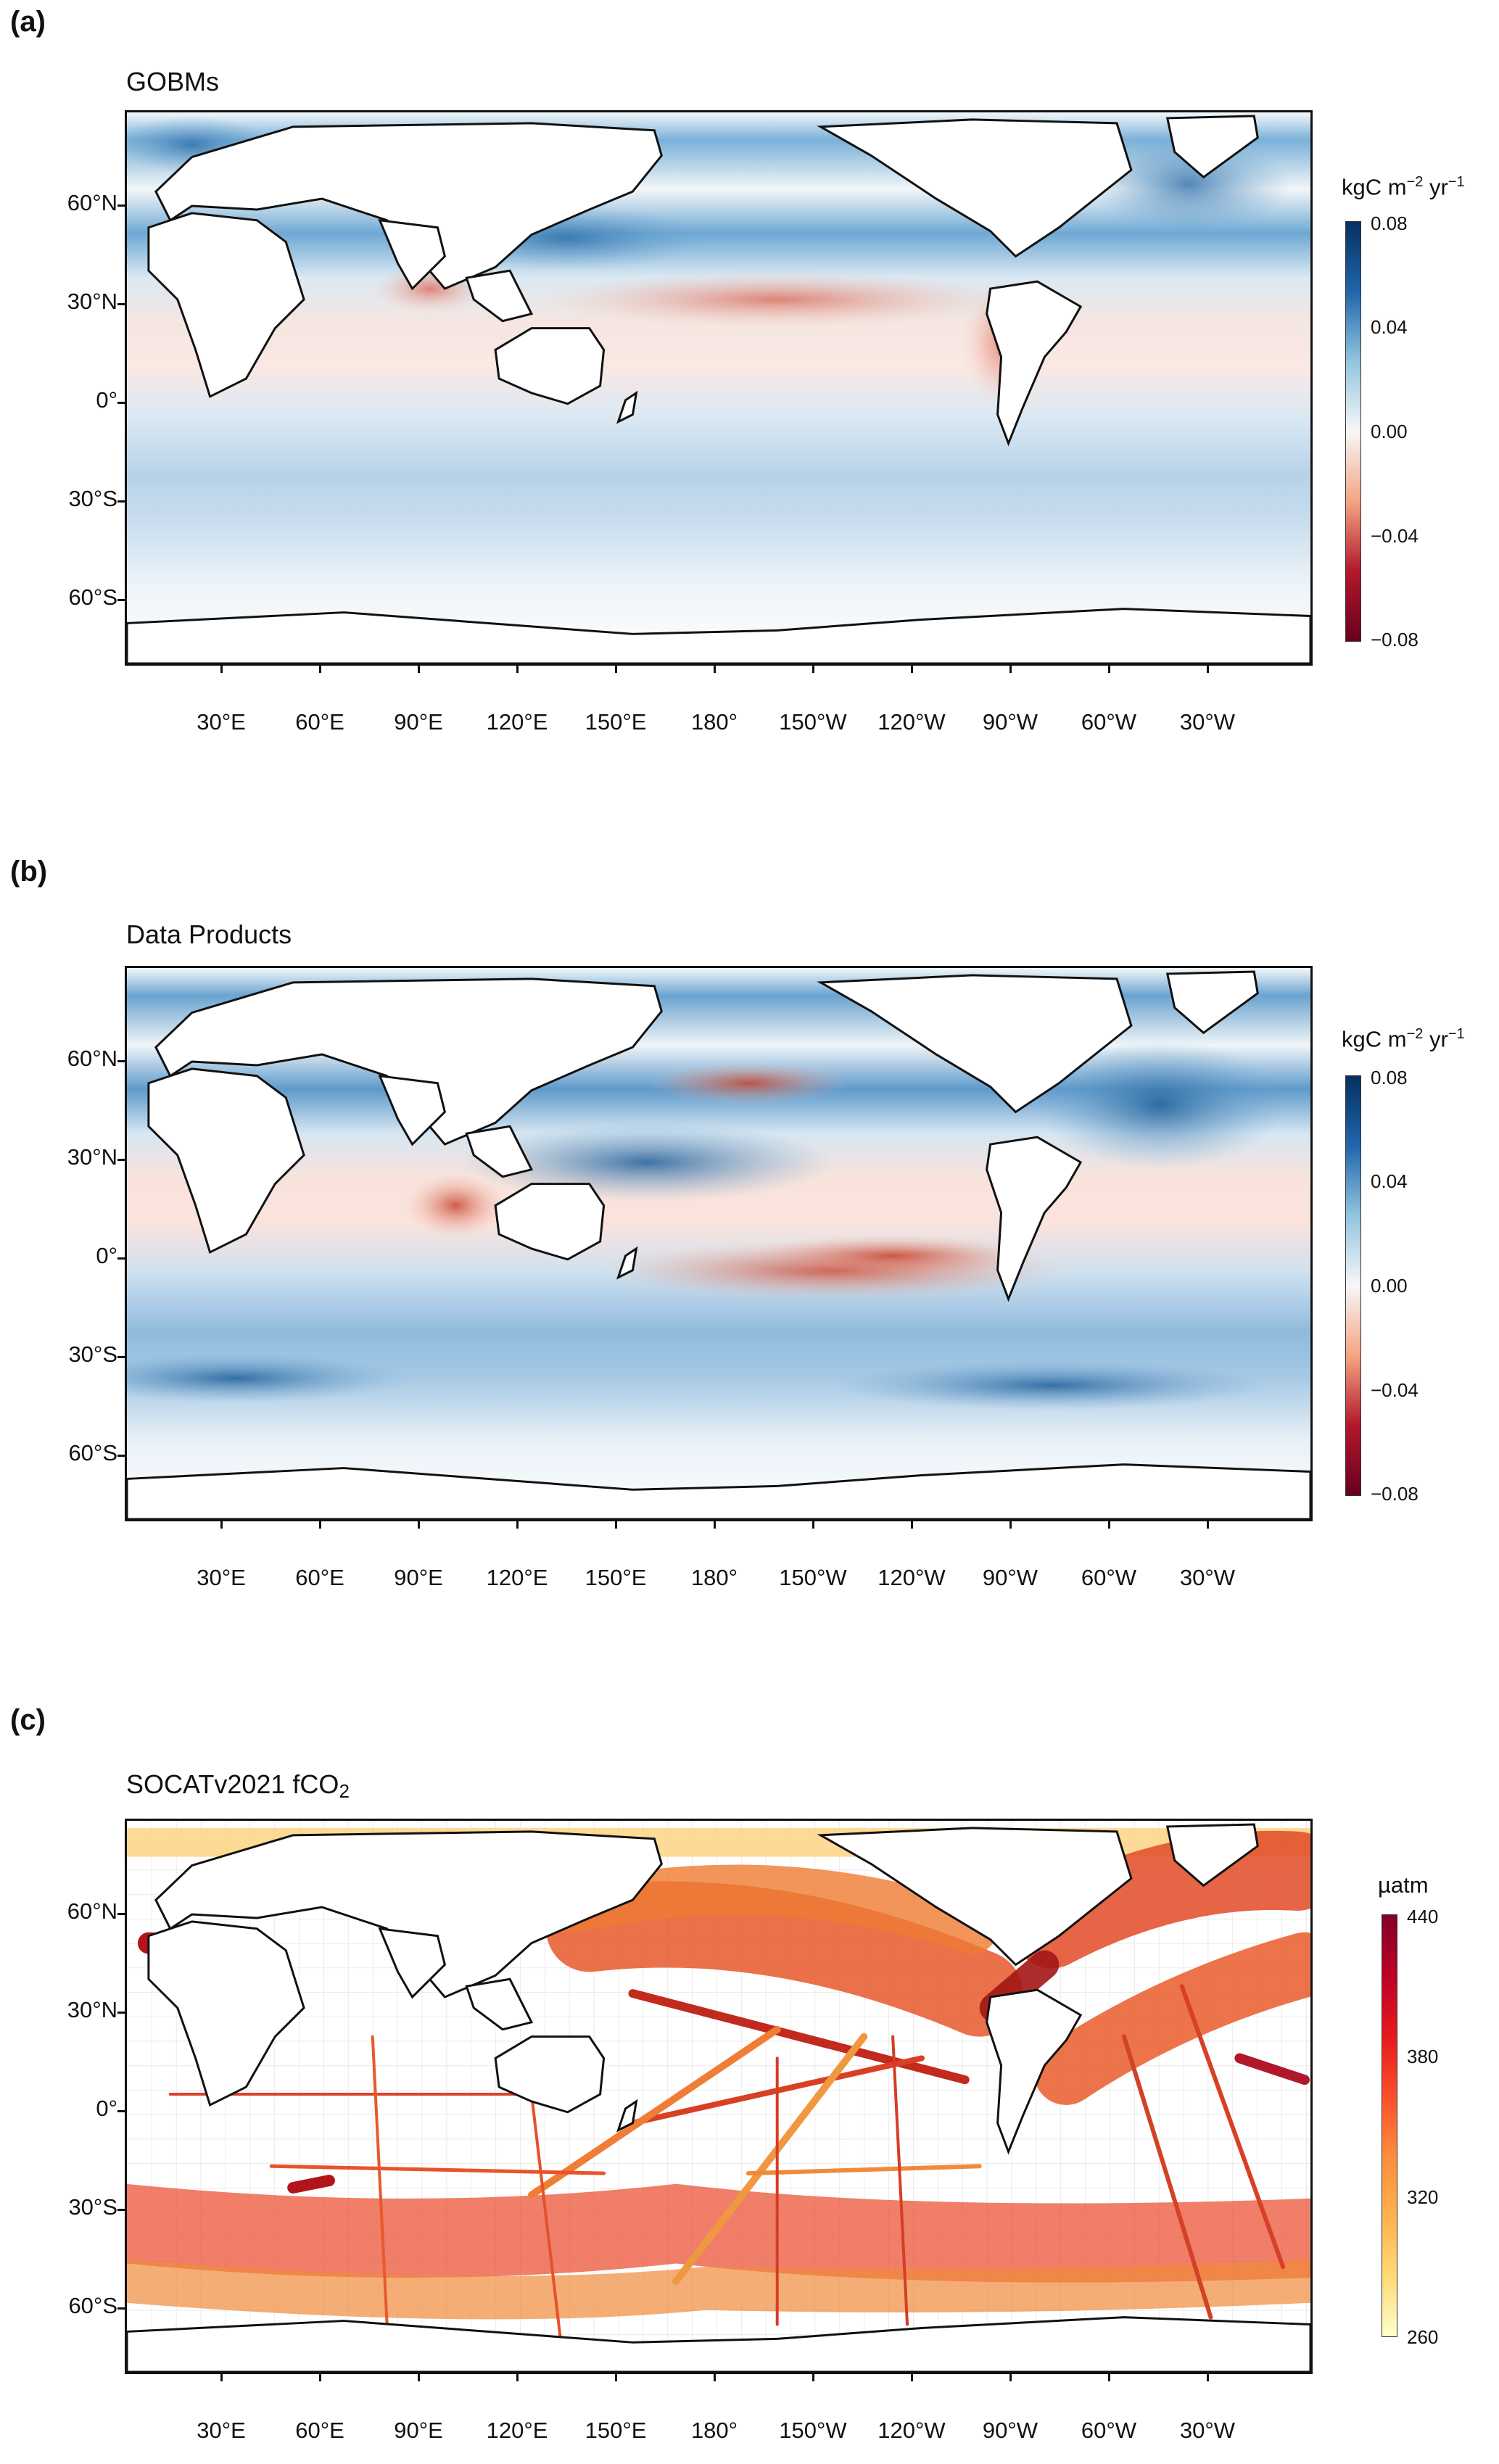 The width and height of the screenshot is (1499, 2464). What do you see at coordinates (1190, 184) in the screenshot?
I see `north-atlantic-sink` at bounding box center [1190, 184].